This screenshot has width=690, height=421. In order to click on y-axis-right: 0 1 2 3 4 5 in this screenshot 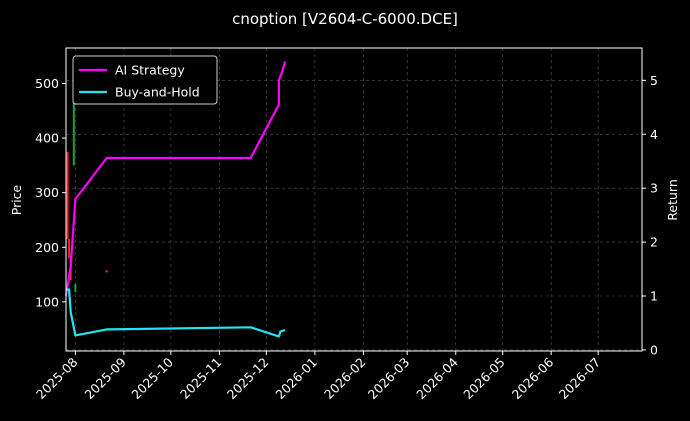, I will do `click(650, 215)`.